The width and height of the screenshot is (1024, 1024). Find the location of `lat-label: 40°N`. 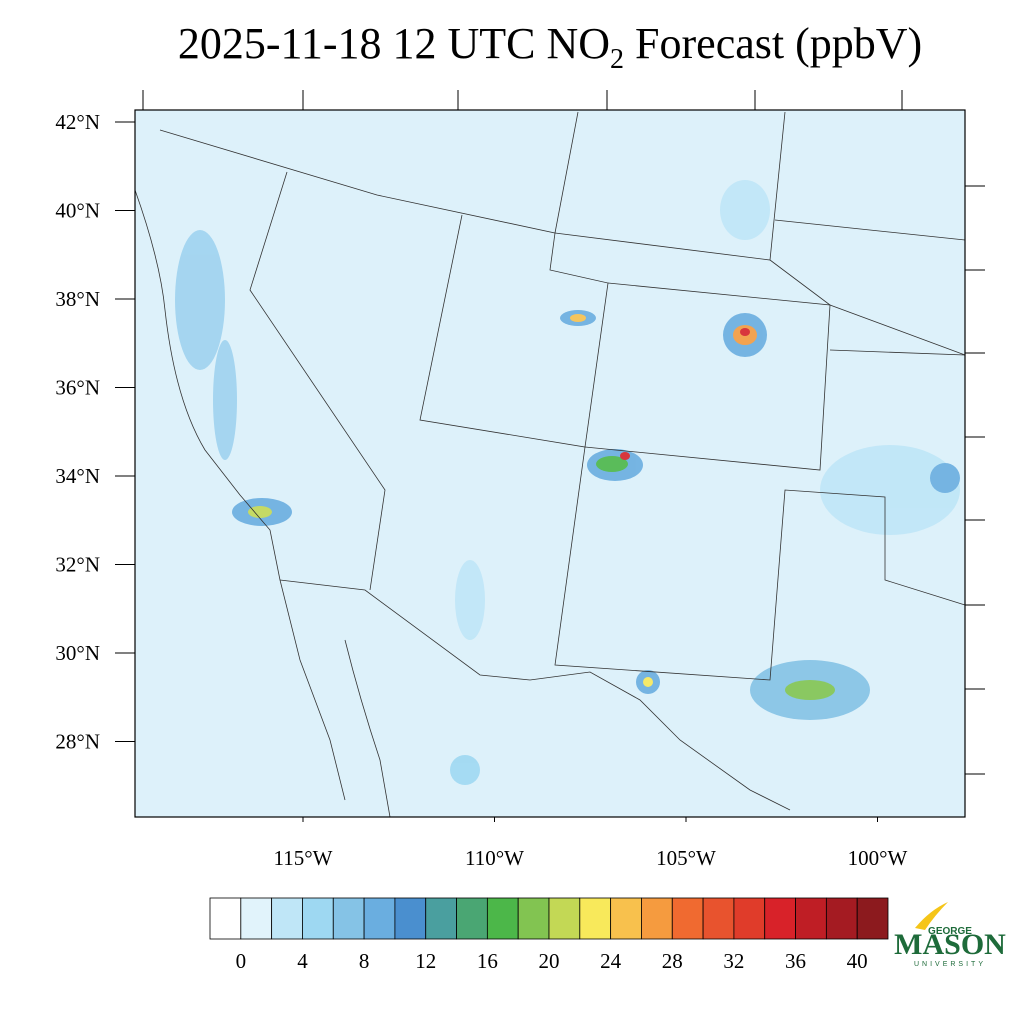

lat-label: 40°N is located at coordinates (77, 211).